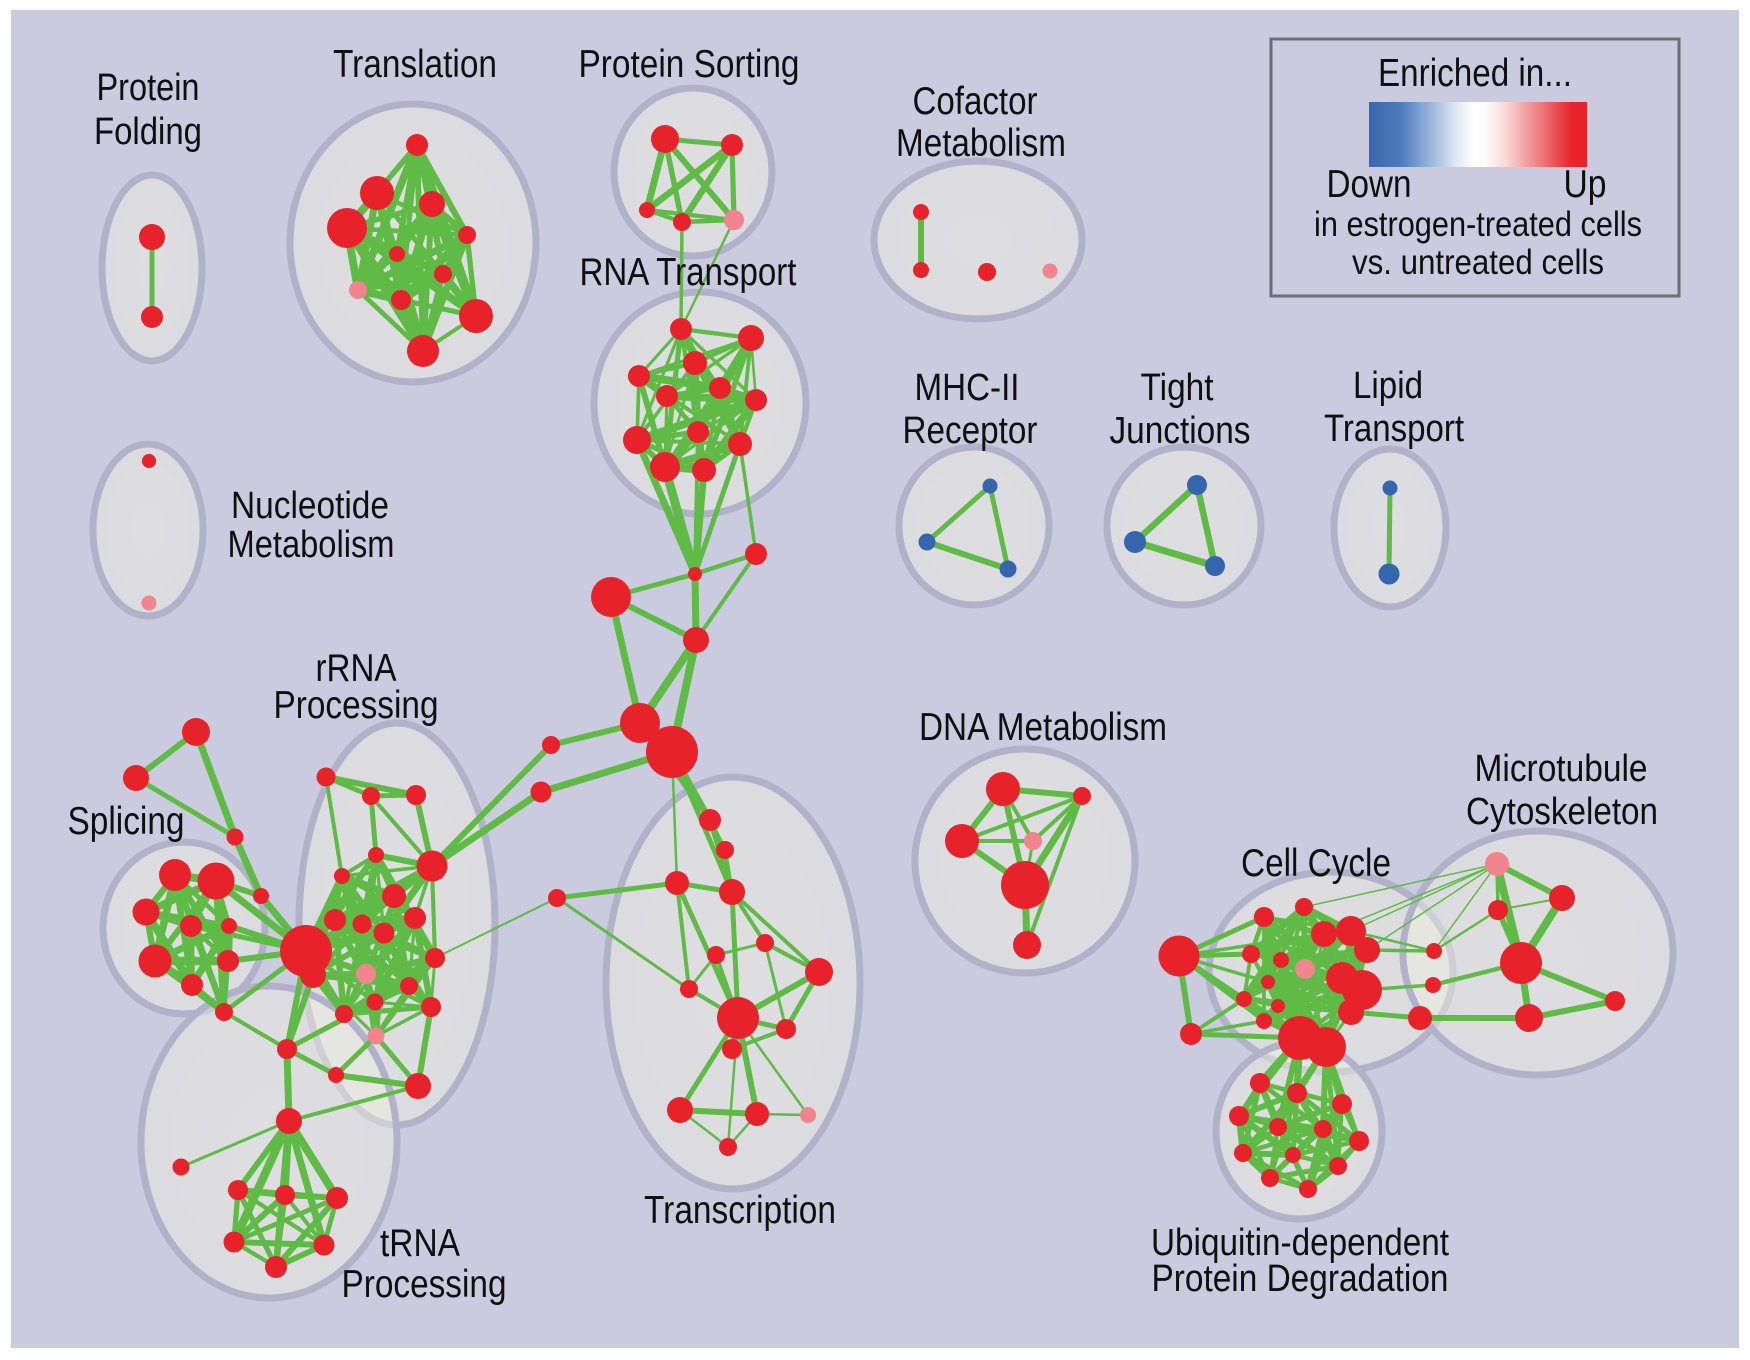 The width and height of the screenshot is (1750, 1360). I want to click on svg-text: MHC-II, so click(967, 388).